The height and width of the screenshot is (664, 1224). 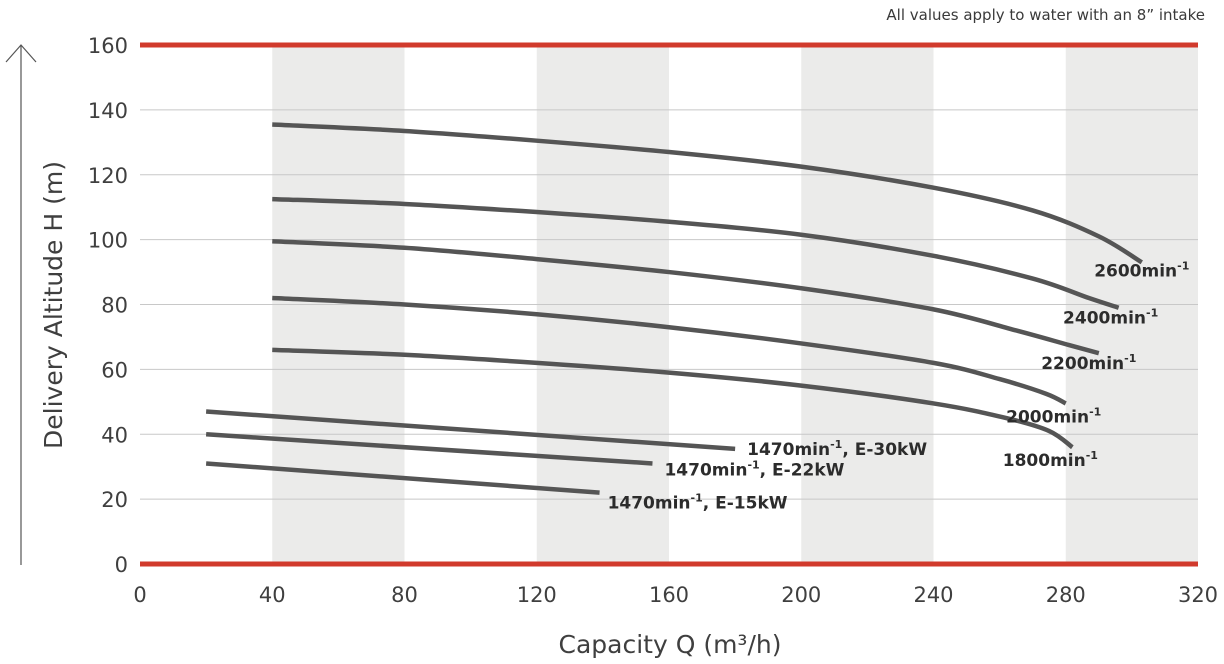 I want to click on y-tick-label: 120, so click(x=108, y=176).